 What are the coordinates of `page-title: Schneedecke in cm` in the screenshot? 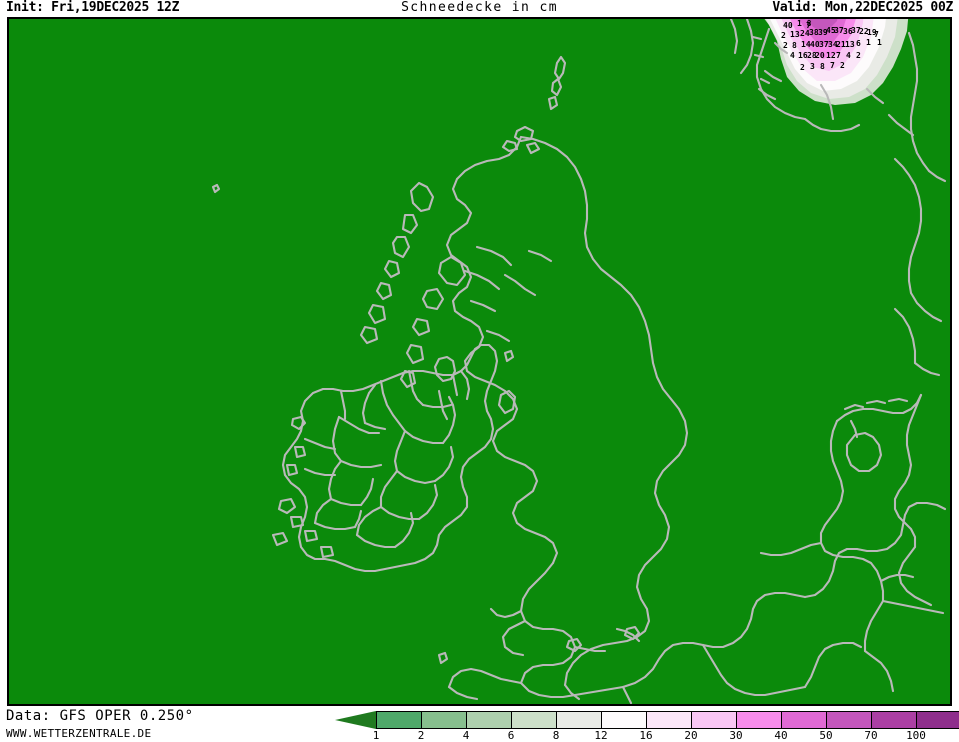 It's located at (479, 7).